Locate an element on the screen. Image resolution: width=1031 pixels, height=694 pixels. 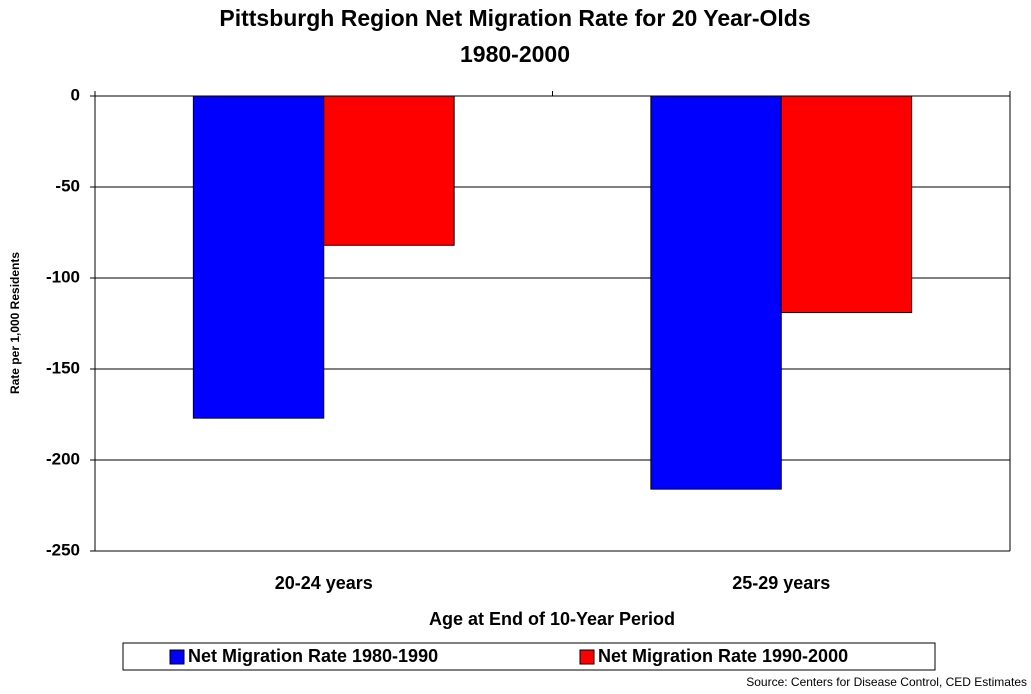
legend-label: Net Migration Rate 1990-2000 is located at coordinates (723, 656).